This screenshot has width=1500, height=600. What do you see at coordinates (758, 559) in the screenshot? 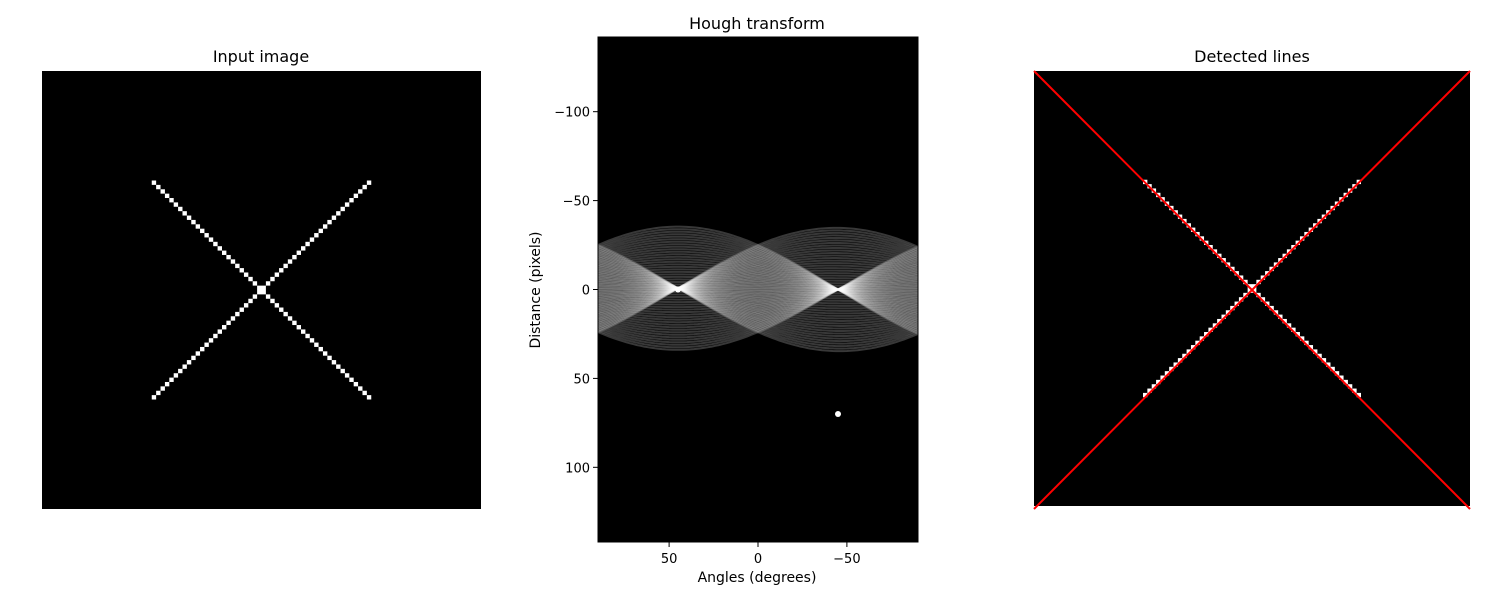
I see `hough-x-tick-label: 0` at bounding box center [758, 559].